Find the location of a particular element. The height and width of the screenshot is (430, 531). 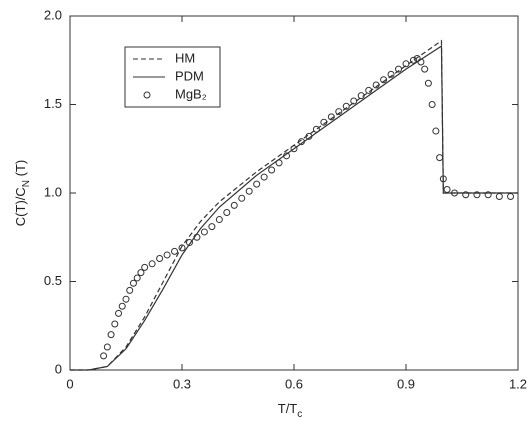

y-tick-label: 0 is located at coordinates (58, 368).